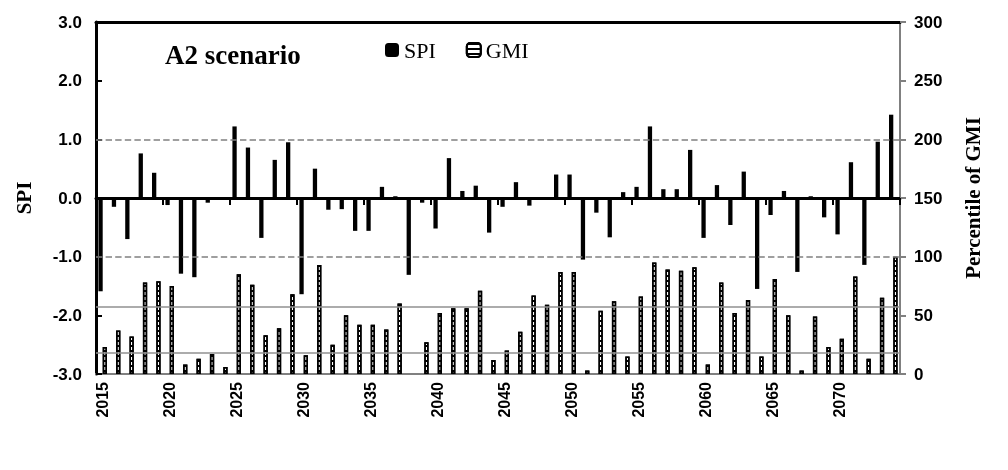 The image size is (1008, 470). Describe the element at coordinates (67, 374) in the screenshot. I see `y-tick-label: -3.0` at that location.